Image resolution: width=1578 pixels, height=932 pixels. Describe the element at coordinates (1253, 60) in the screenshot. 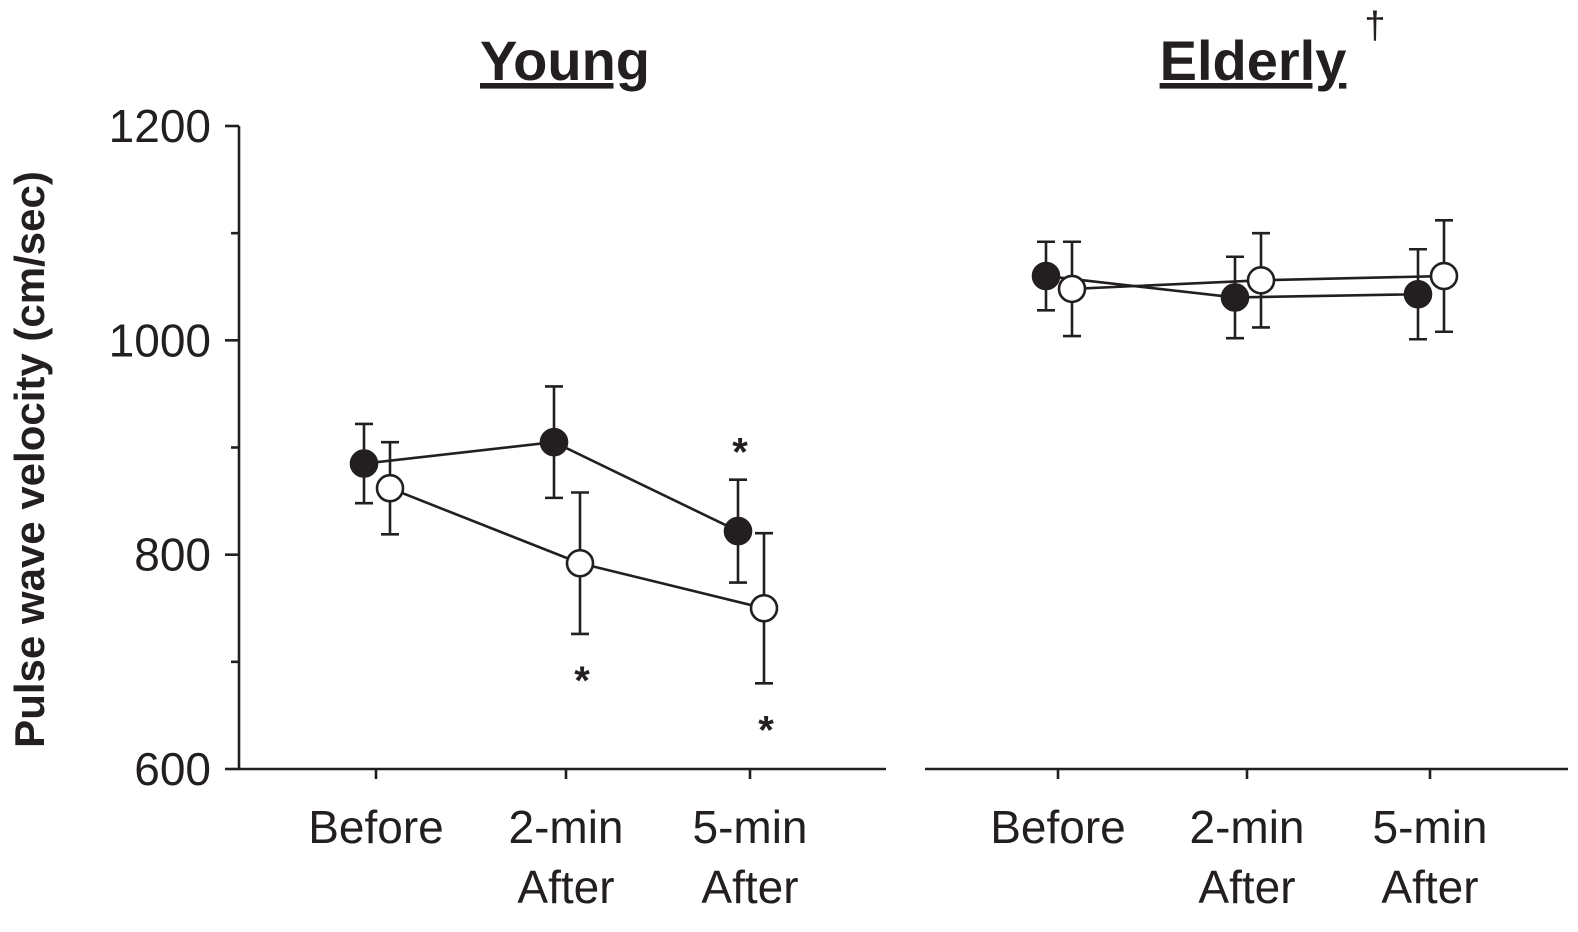

I see `panel-title: Elderly` at that location.